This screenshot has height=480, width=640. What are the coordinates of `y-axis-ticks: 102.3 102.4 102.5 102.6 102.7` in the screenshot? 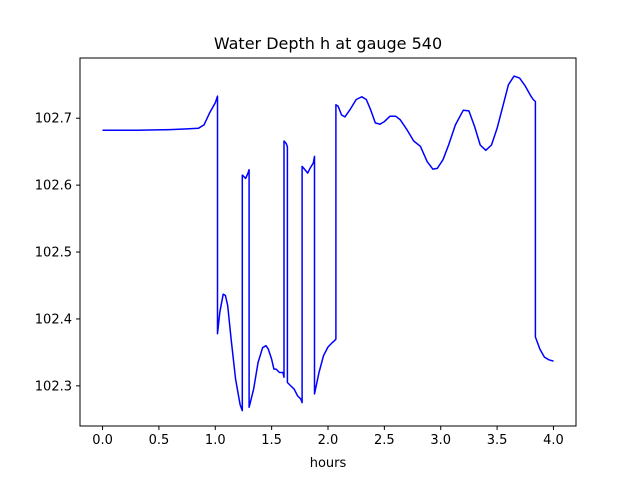 It's located at (57, 253).